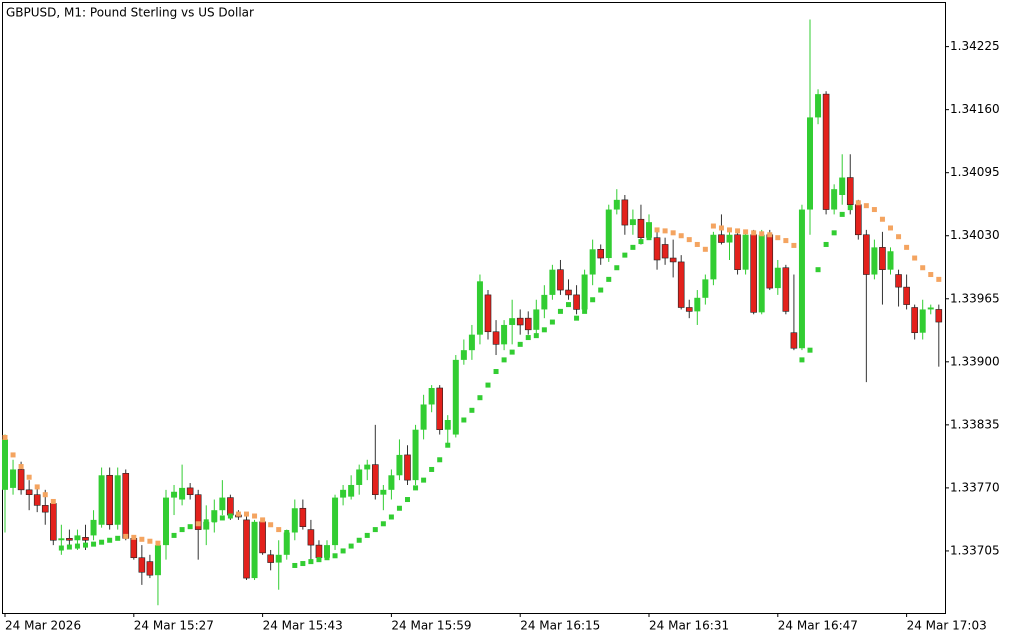  What do you see at coordinates (947, 626) in the screenshot?
I see `x-tick-label: 24 Mar 17:03` at bounding box center [947, 626].